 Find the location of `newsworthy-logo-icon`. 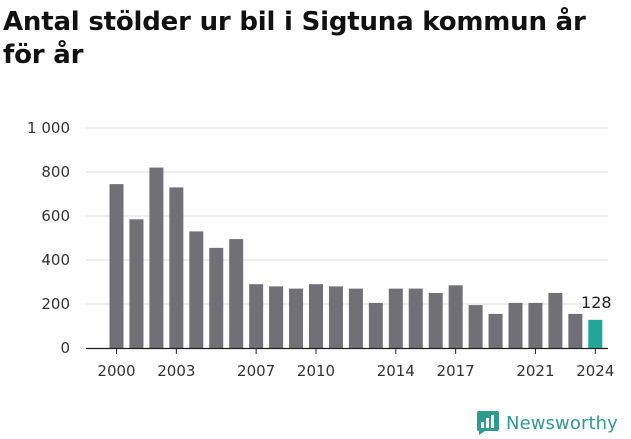

newsworthy-logo-icon is located at coordinates (488, 423).